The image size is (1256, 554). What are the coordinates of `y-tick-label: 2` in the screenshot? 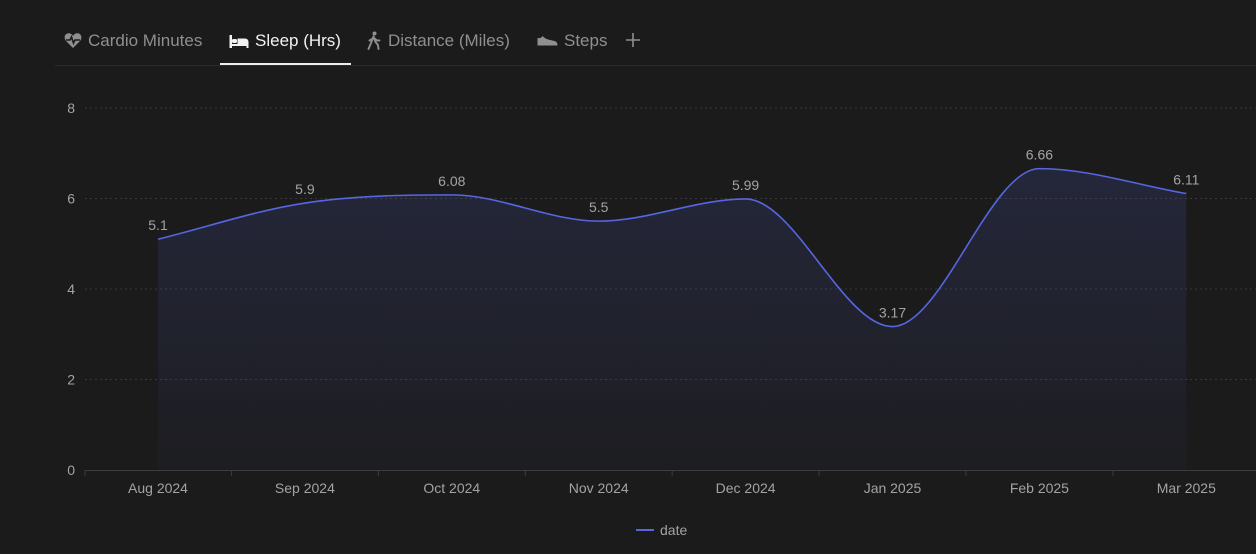 It's located at (71, 380).